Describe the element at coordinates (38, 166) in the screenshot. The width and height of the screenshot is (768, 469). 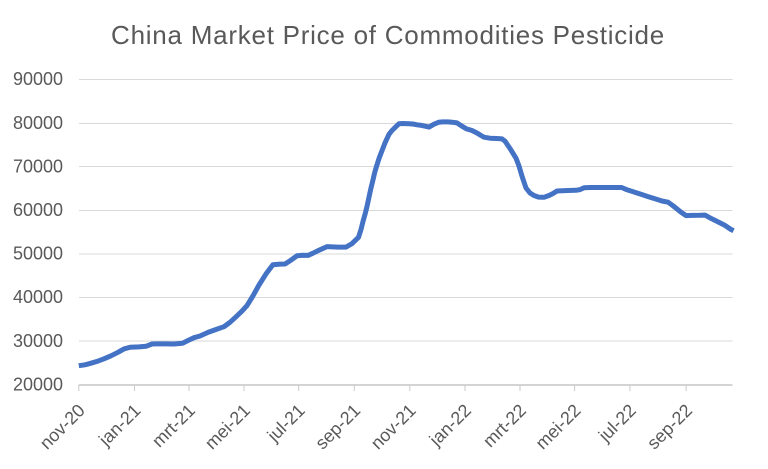
I see `svg-text: 70000` at that location.